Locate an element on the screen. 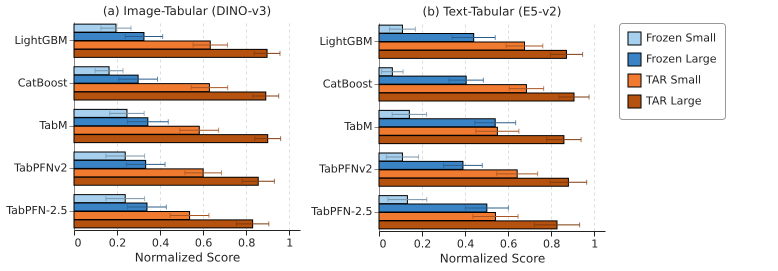  legend-label: Frozen Large is located at coordinates (681, 59).